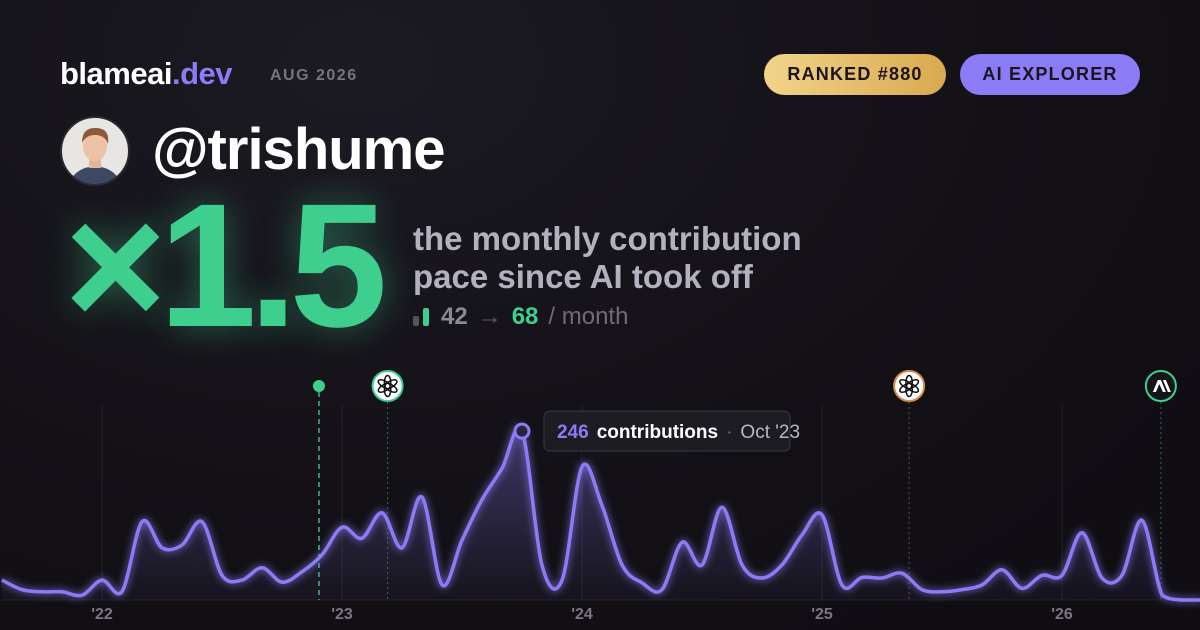 The image size is (1200, 630). What do you see at coordinates (102, 614) in the screenshot?
I see `x-tick-label: '22` at bounding box center [102, 614].